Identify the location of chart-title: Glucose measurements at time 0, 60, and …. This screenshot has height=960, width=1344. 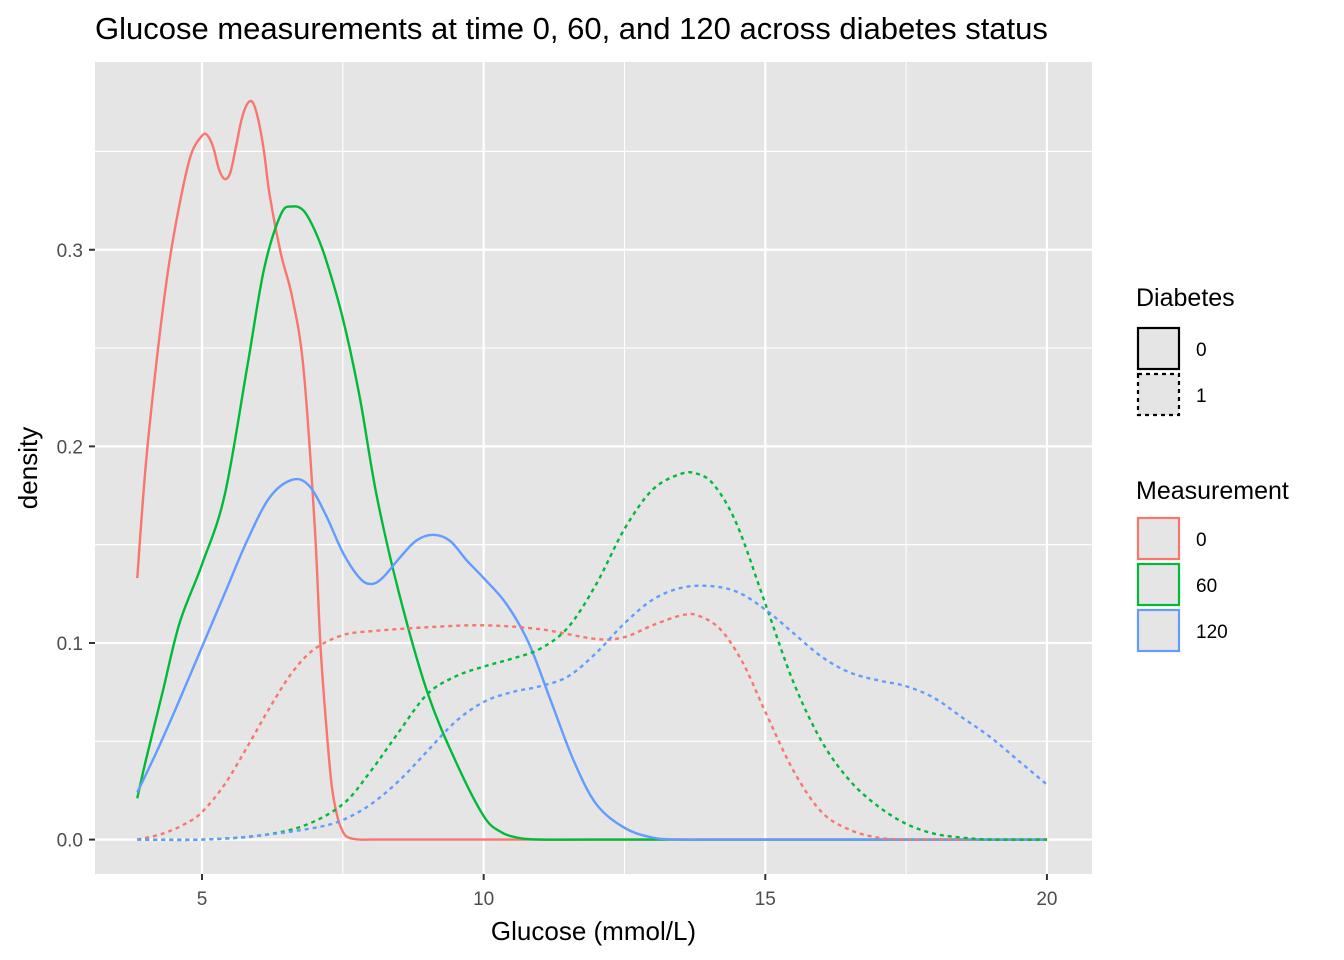
(571, 28).